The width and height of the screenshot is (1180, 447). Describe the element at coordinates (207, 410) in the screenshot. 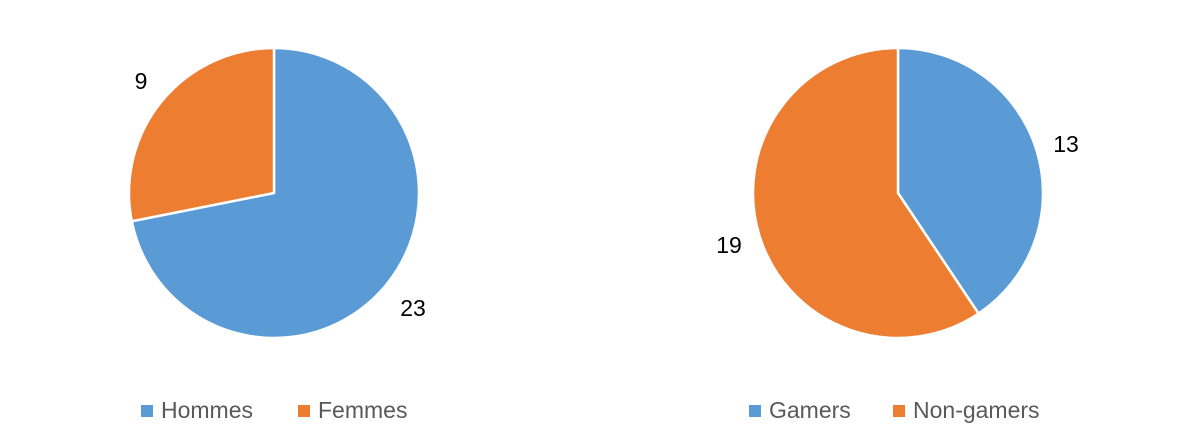

I see `legend-label-hommes: Hommes` at that location.